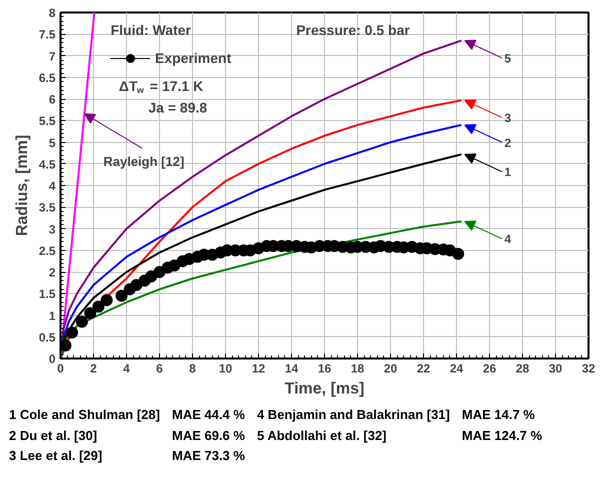 The width and height of the screenshot is (610, 495). What do you see at coordinates (52, 359) in the screenshot?
I see `y-tick-label: 0` at bounding box center [52, 359].